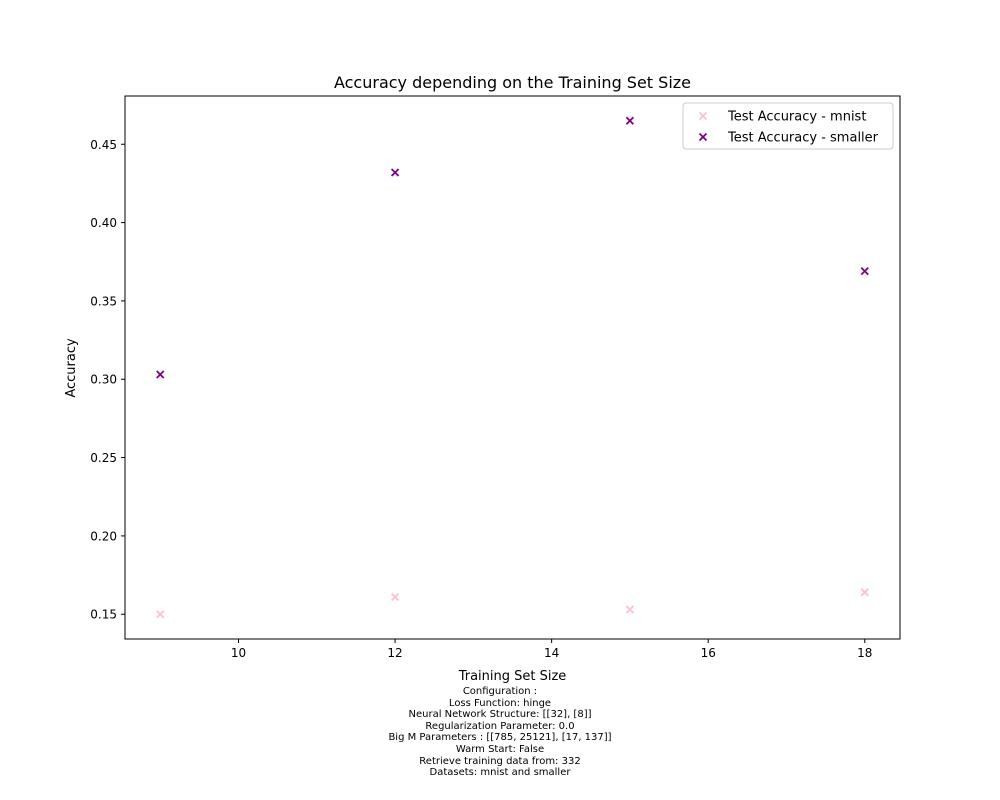 This screenshot has width=1000, height=800. I want to click on caption-line: Loss Function: hinge, so click(500, 703).